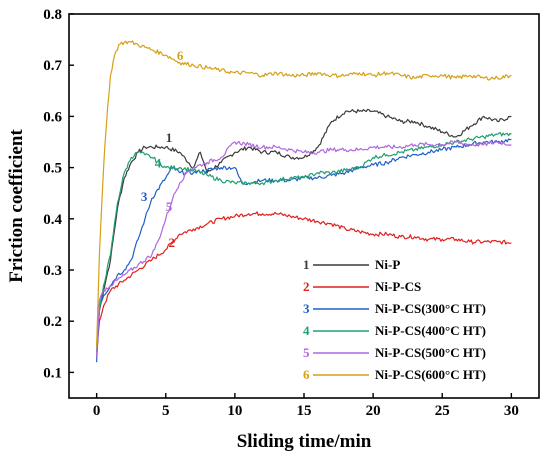 The image size is (550, 461). Describe the element at coordinates (430, 352) in the screenshot. I see `legend-label: Ni-P-CS(500°C HT)` at that location.